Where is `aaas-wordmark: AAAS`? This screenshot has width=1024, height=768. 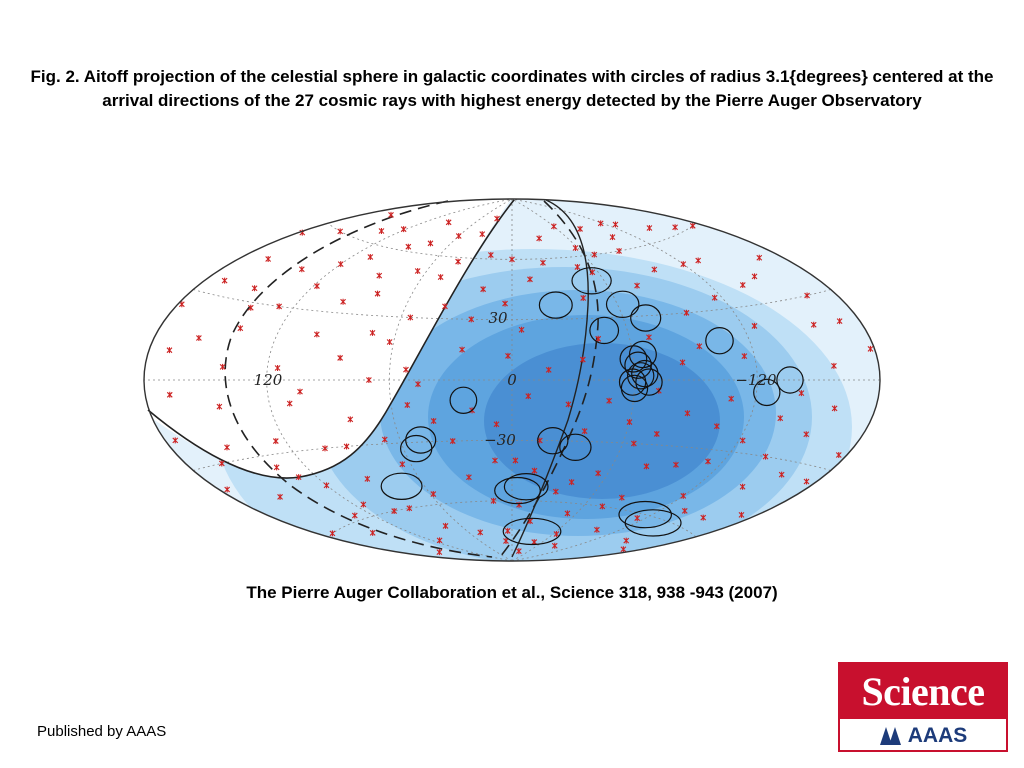 aaas-wordmark: AAAS is located at coordinates (937, 735).